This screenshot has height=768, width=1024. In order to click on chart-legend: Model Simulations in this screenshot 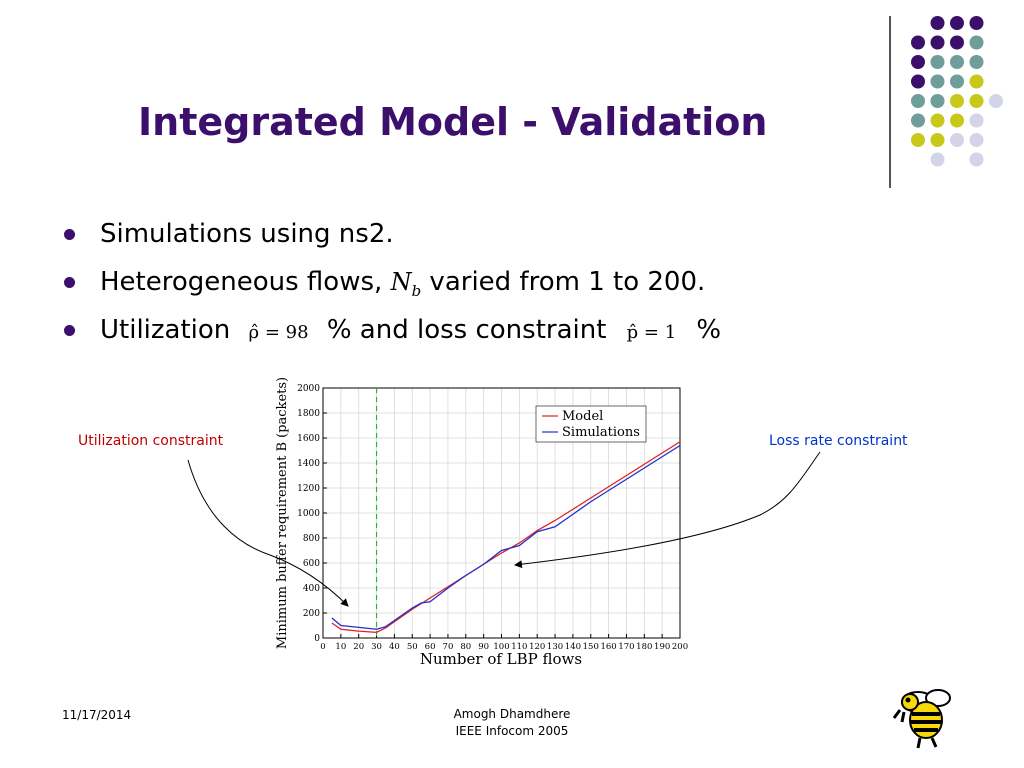, I will do `click(591, 424)`.